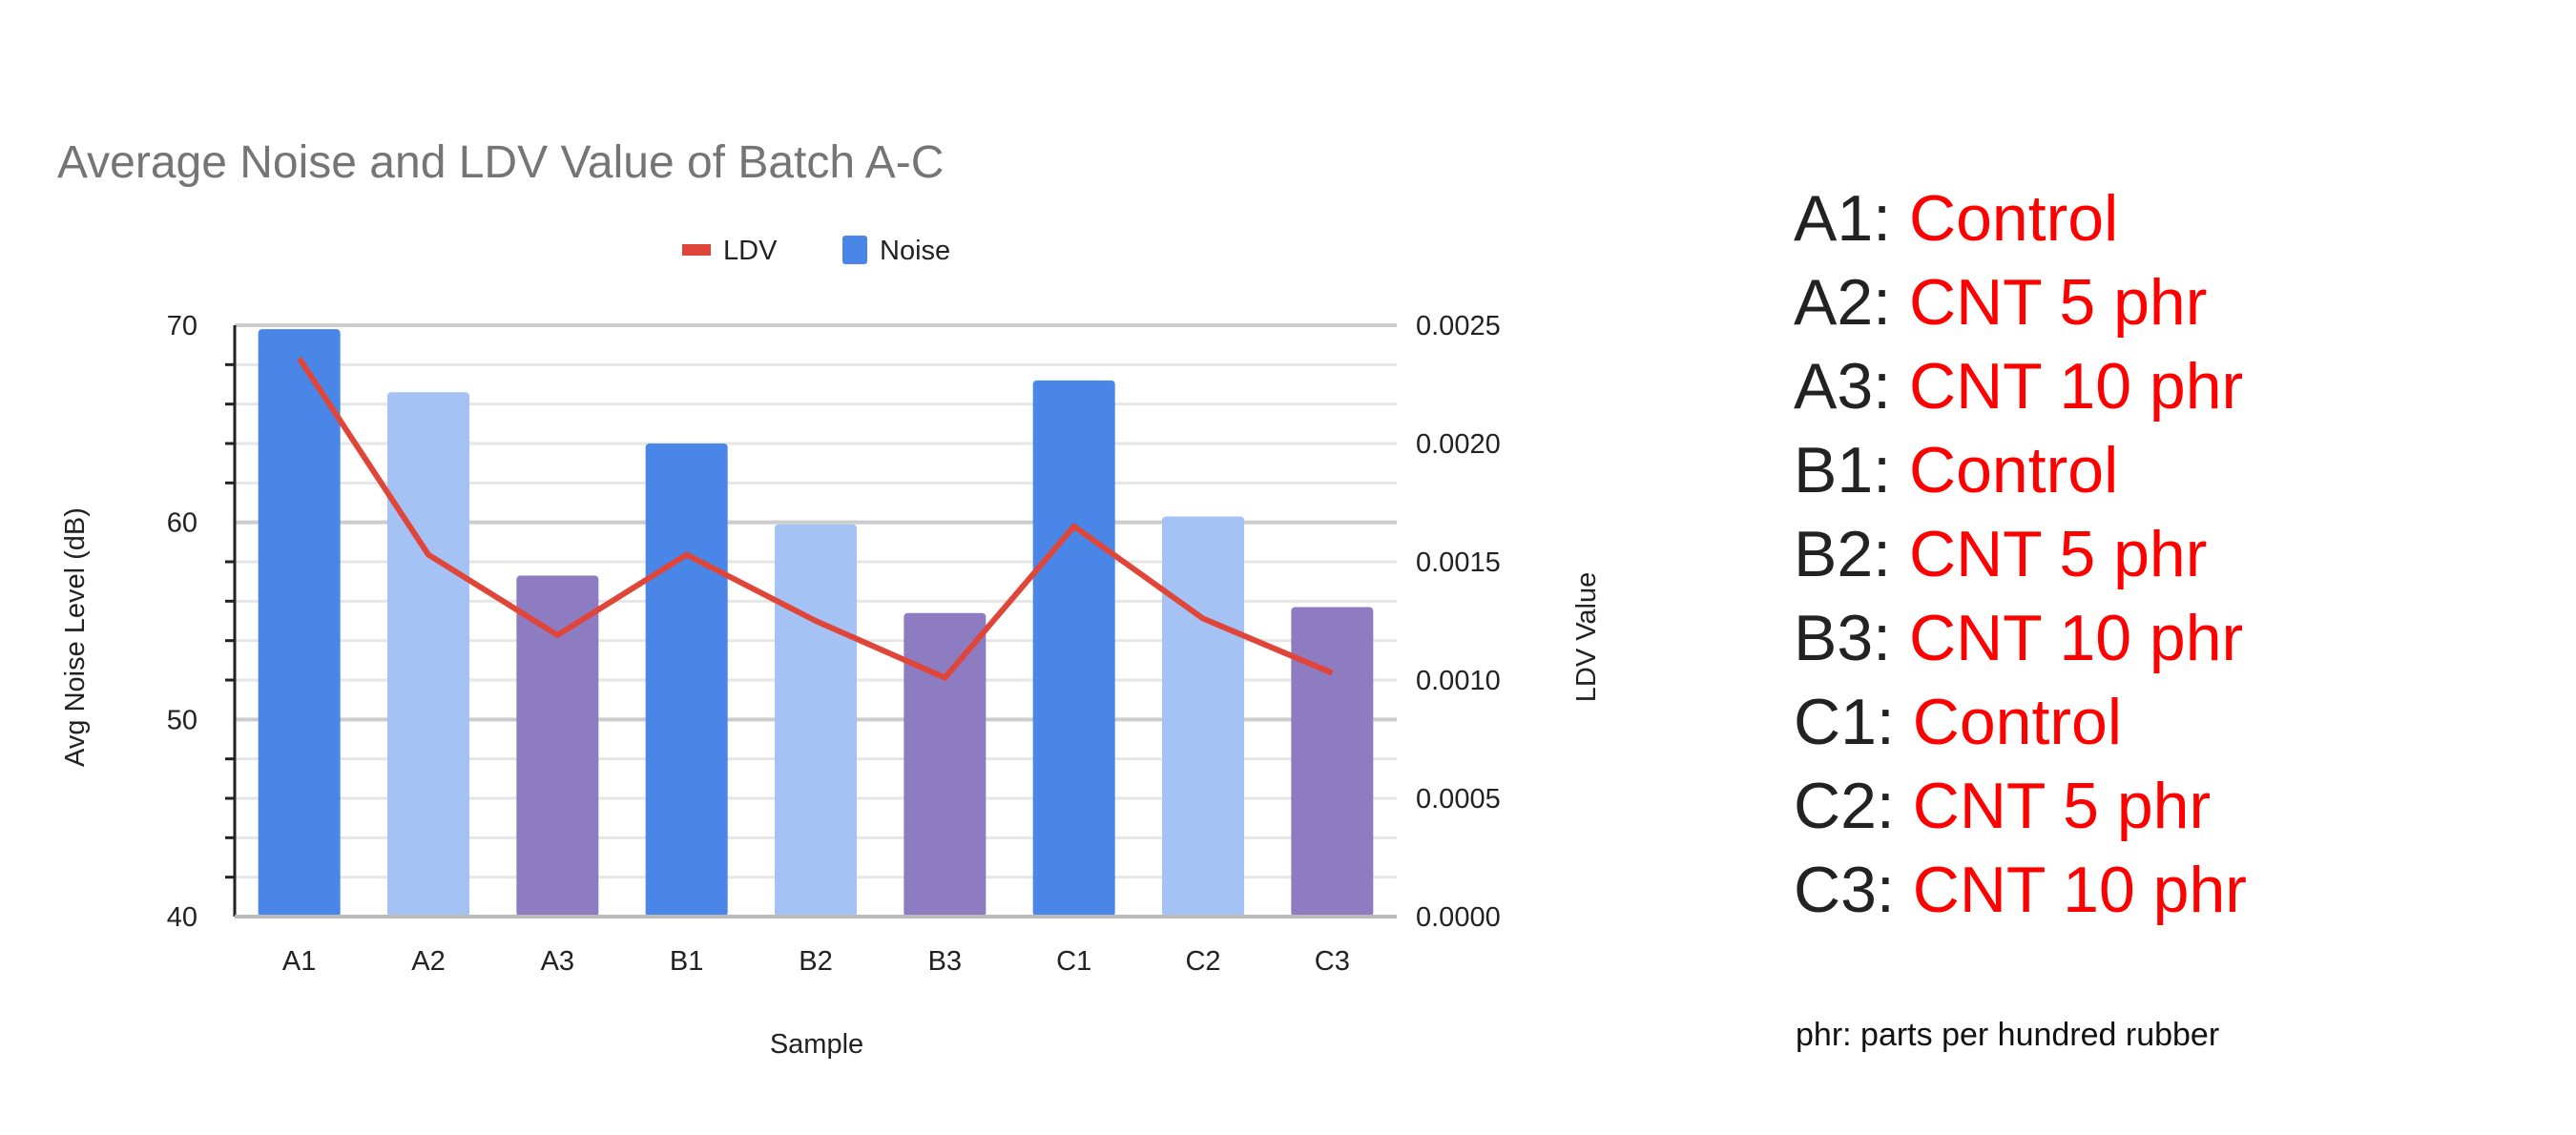 The height and width of the screenshot is (1135, 2576). Describe the element at coordinates (686, 680) in the screenshot. I see `bar-B1` at that location.